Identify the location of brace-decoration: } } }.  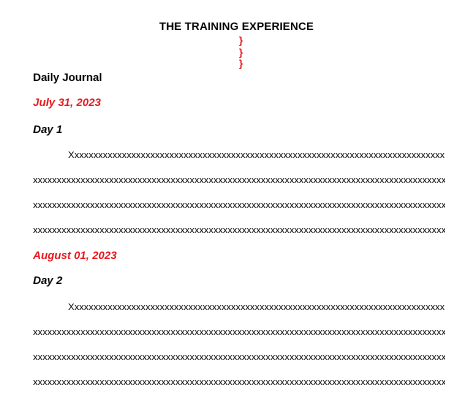
(241, 53).